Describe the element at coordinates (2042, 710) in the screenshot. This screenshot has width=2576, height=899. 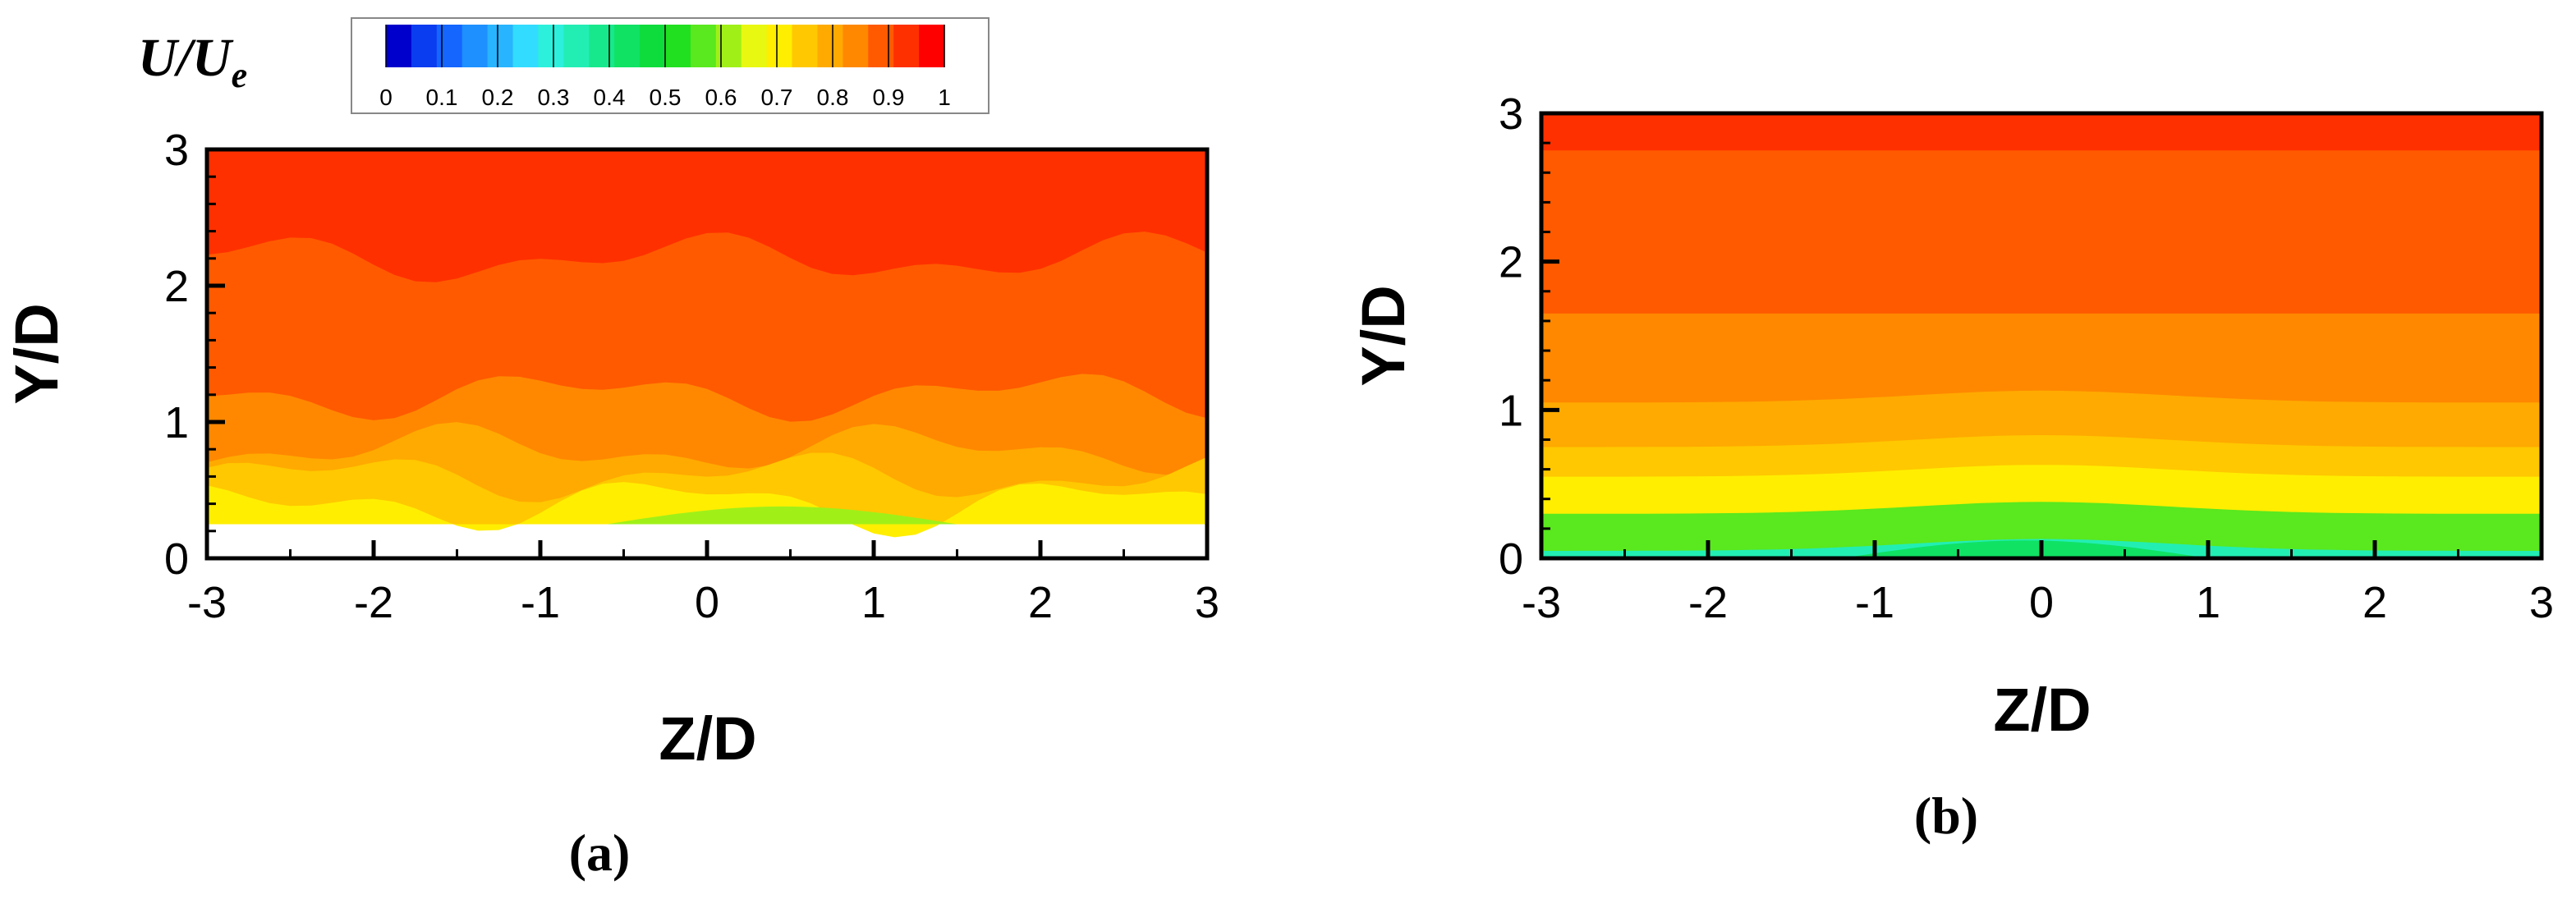
I see `panel-b-xlabel: Z/D` at that location.